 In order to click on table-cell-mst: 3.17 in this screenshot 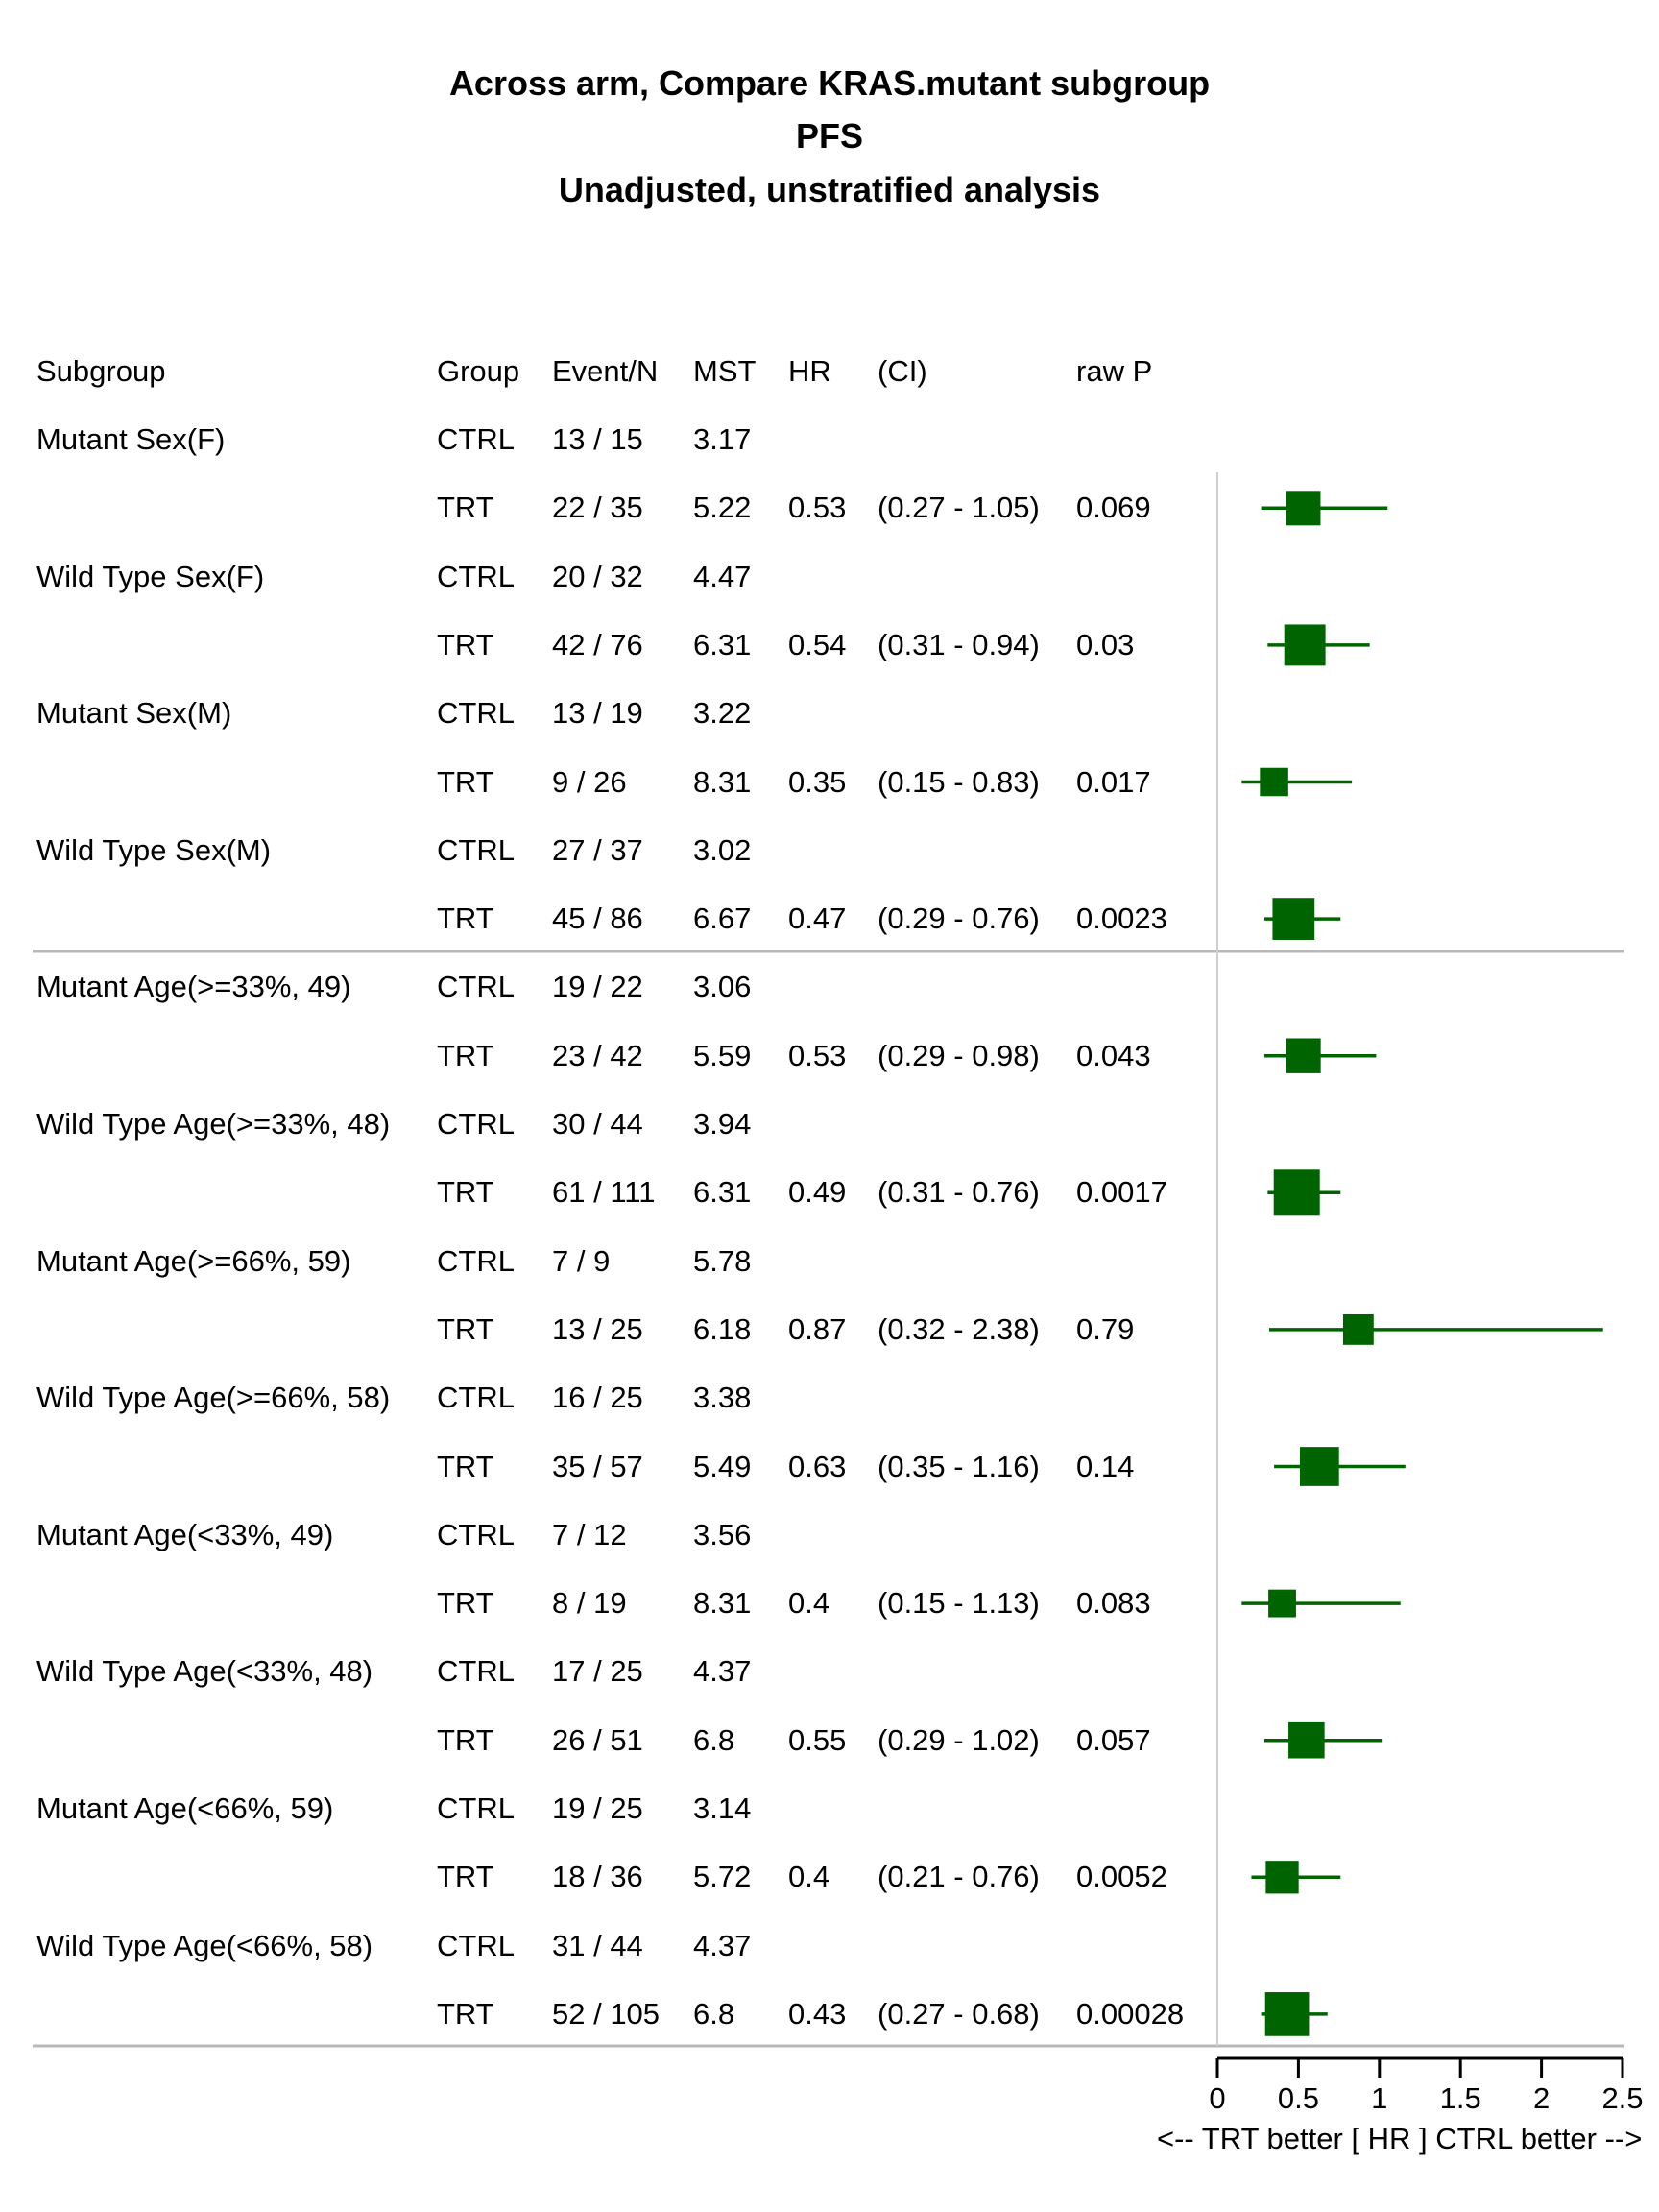, I will do `click(722, 439)`.